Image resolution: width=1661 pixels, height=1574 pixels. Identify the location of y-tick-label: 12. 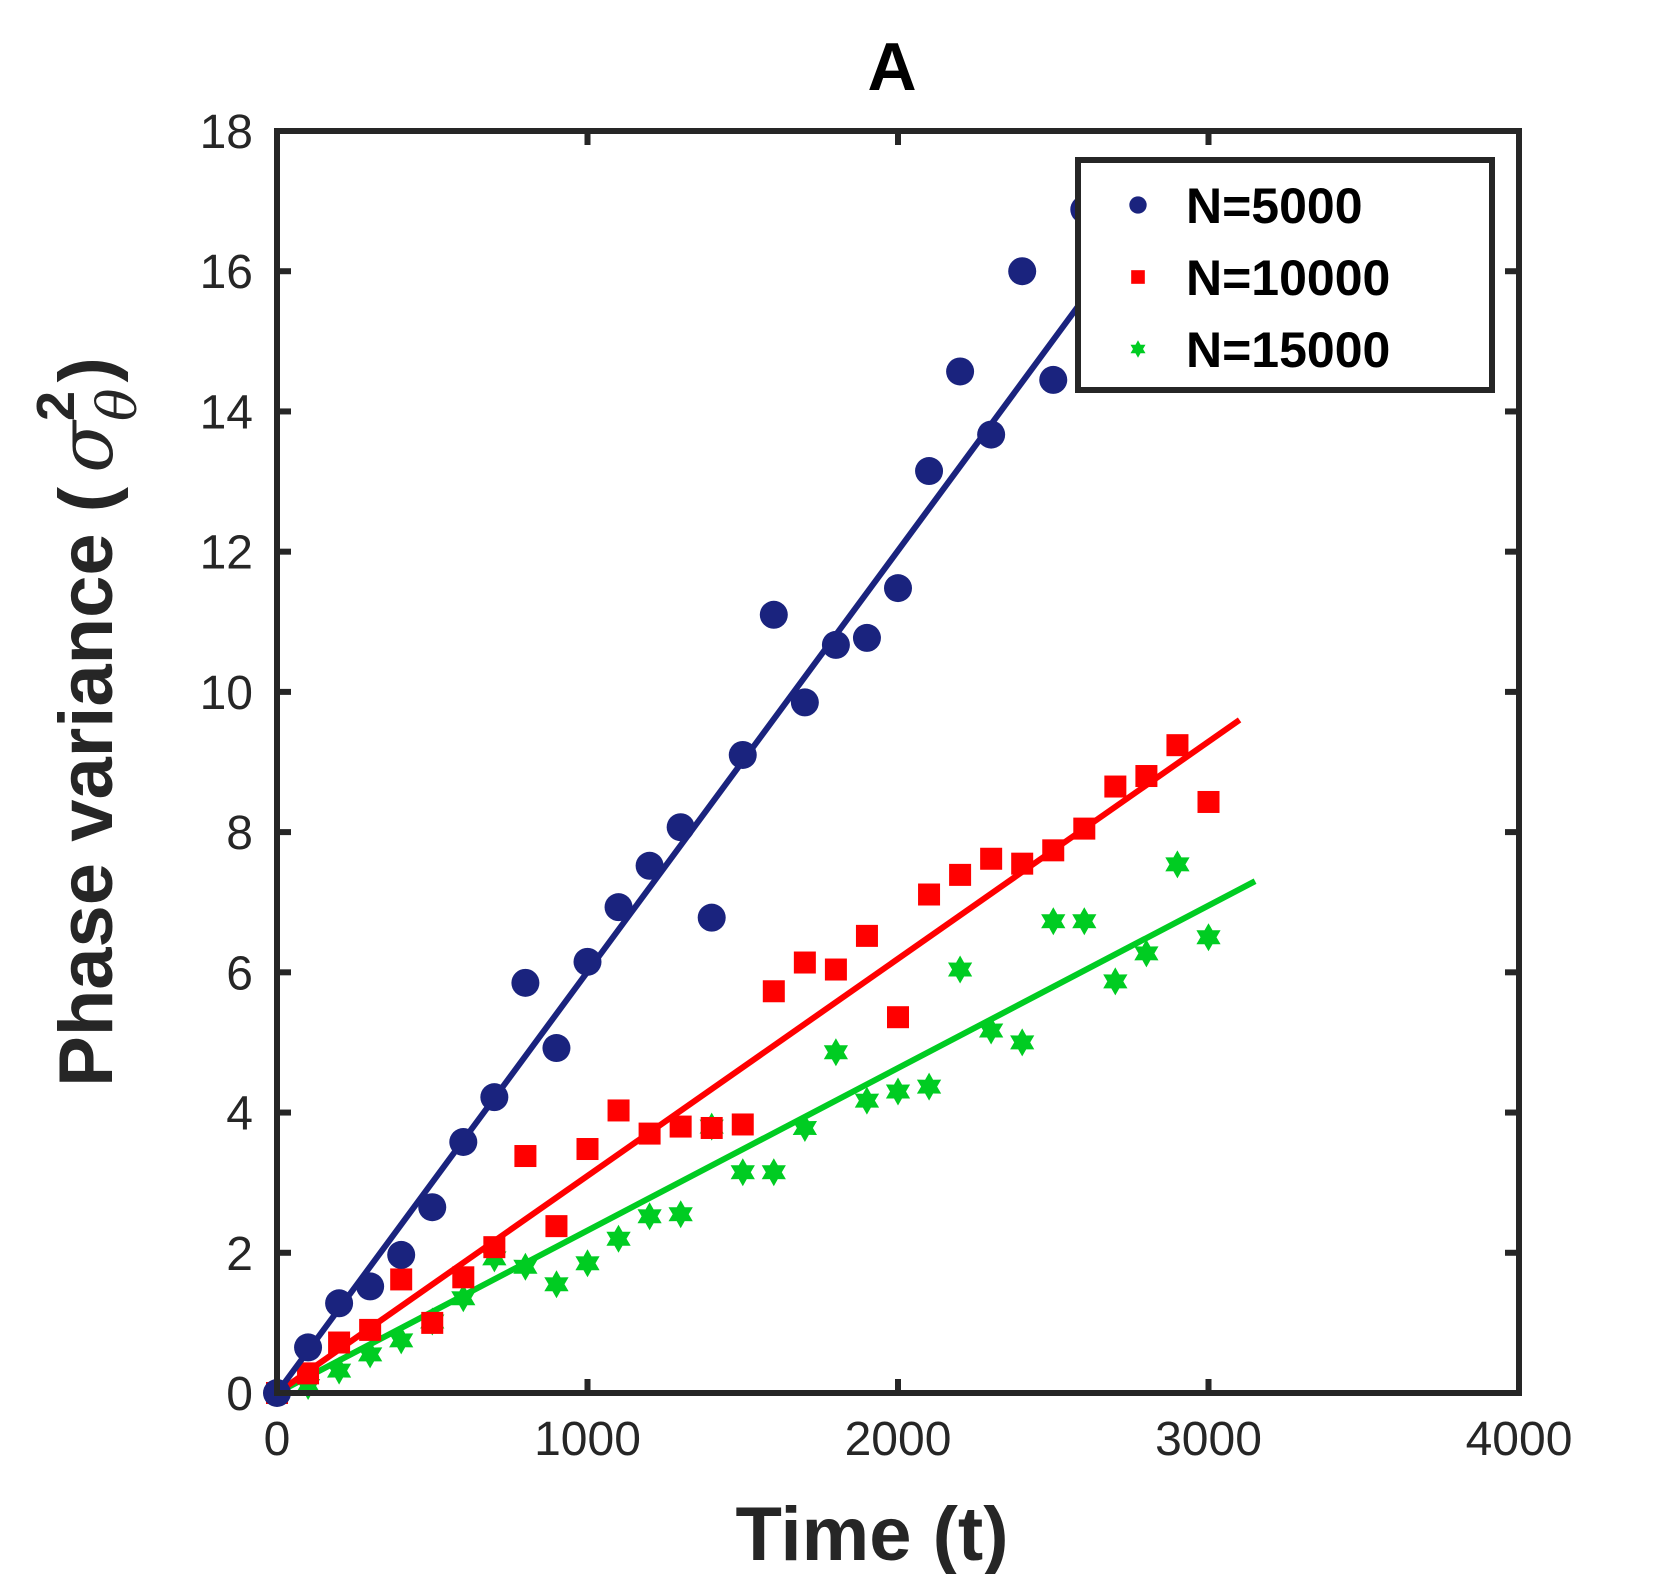
(226, 553).